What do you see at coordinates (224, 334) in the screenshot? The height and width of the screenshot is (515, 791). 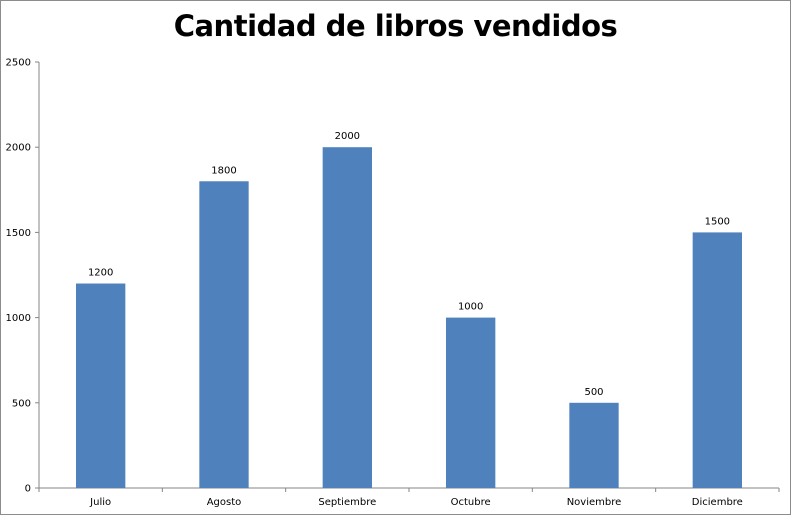 I see `bar-agosto` at bounding box center [224, 334].